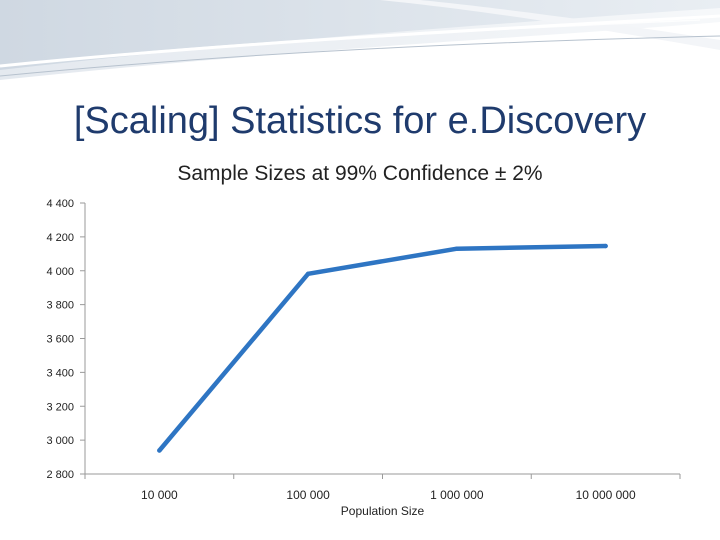 This screenshot has width=720, height=540. Describe the element at coordinates (60, 407) in the screenshot. I see `y-tick-label: 3 200` at that location.